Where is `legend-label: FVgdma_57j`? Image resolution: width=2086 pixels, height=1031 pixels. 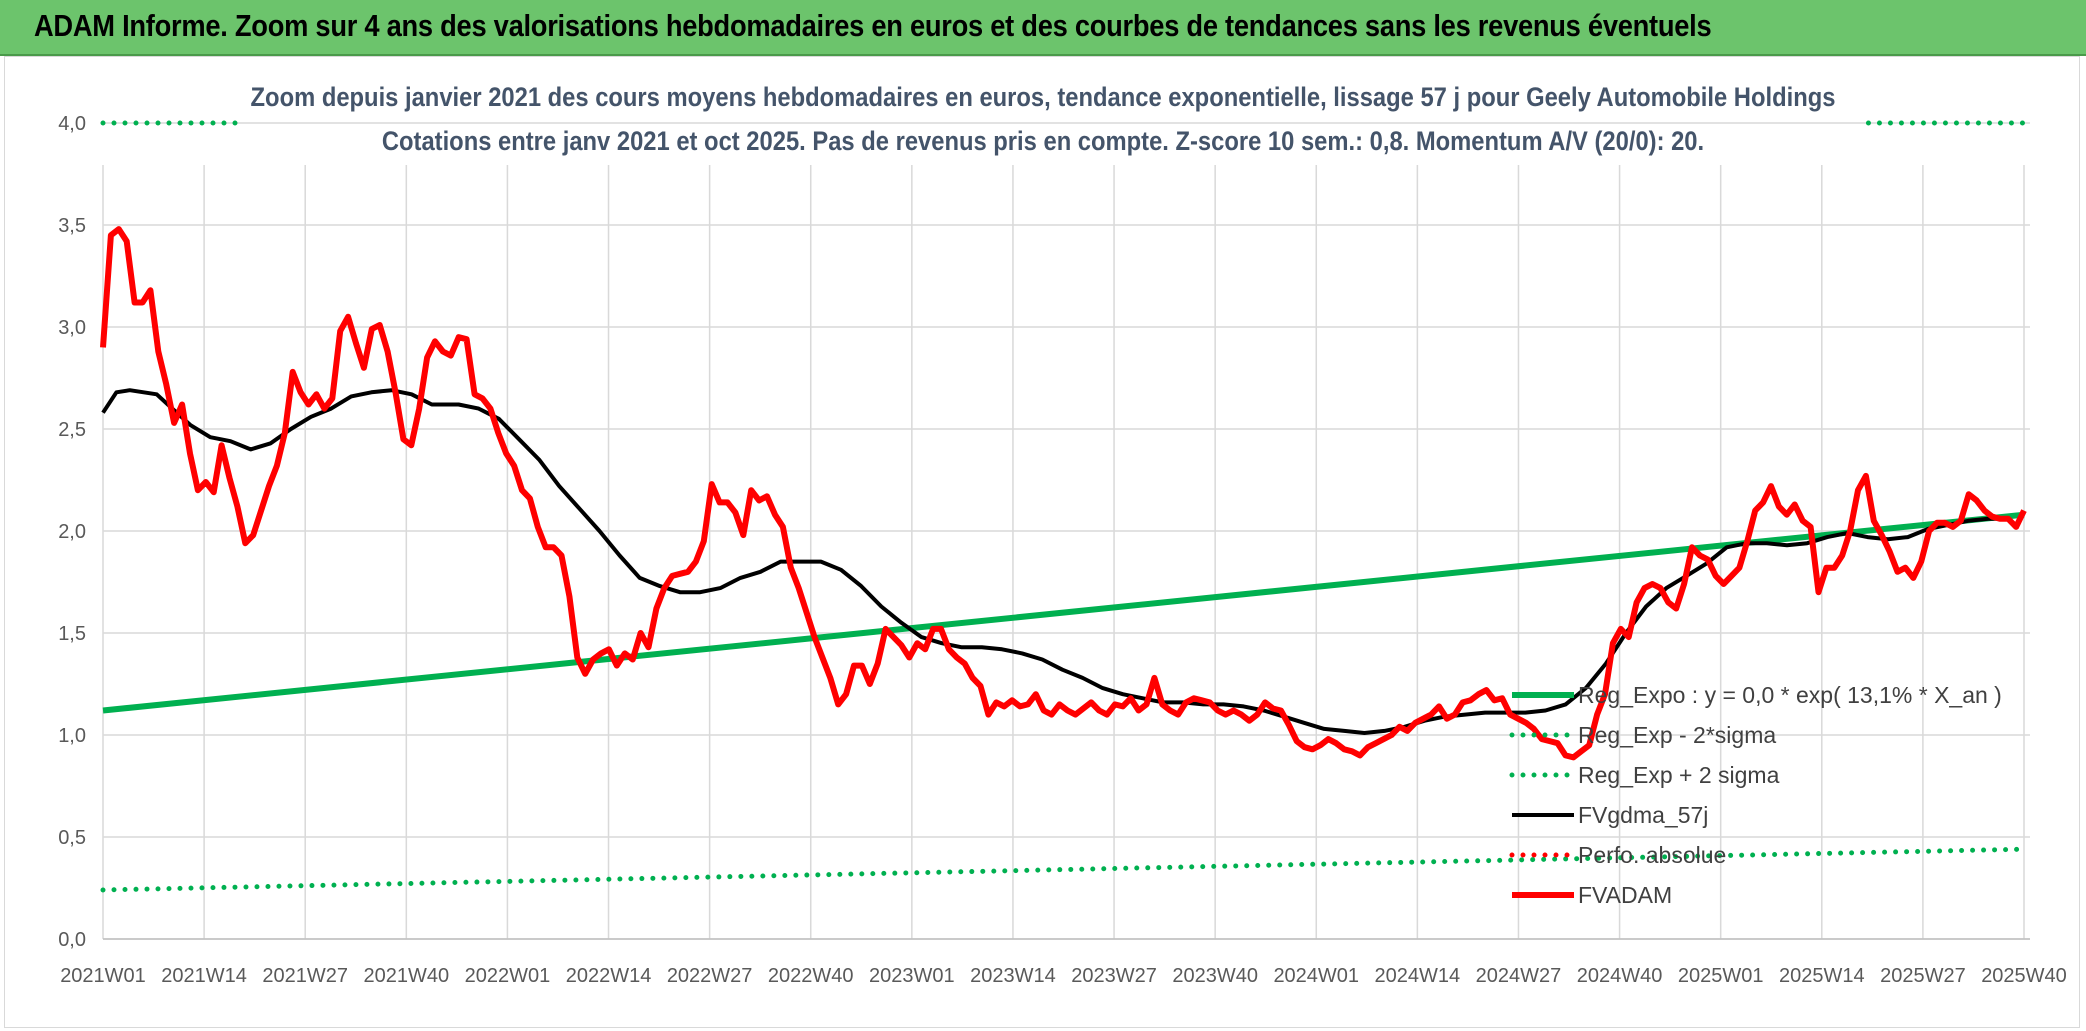
legend-label: FVgdma_57j is located at coordinates (1643, 815).